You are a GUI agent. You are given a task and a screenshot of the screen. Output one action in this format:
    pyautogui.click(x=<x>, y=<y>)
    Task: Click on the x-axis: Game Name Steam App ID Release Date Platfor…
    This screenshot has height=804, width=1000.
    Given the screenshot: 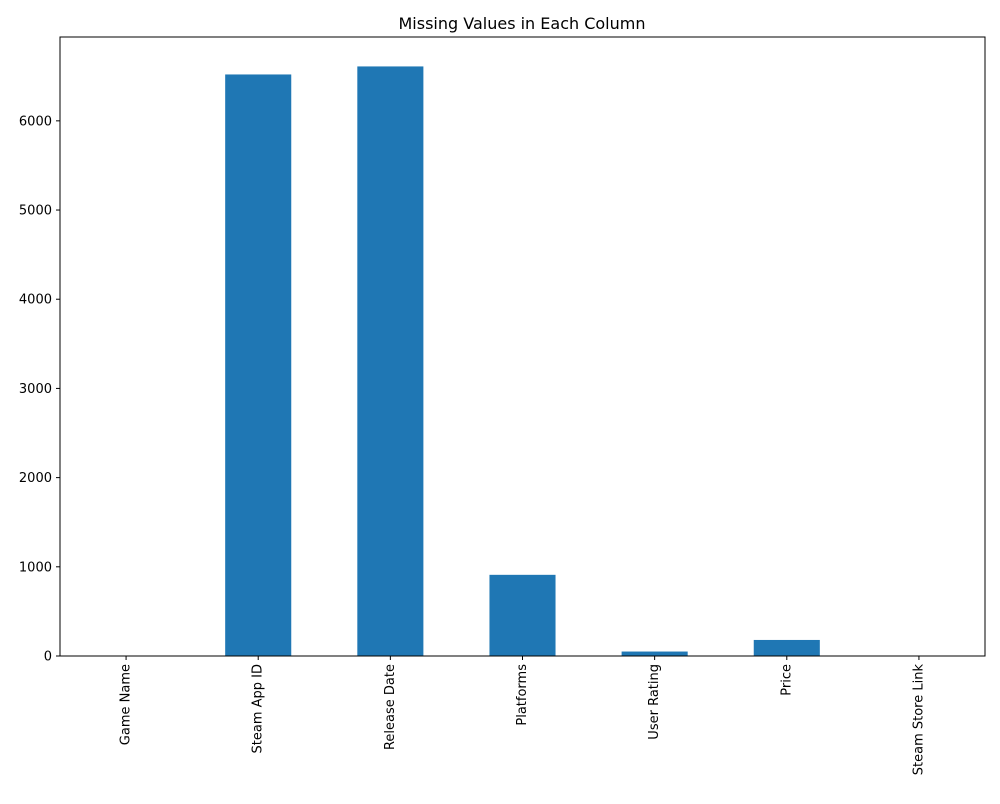 What is the action you would take?
    pyautogui.click(x=522, y=716)
    